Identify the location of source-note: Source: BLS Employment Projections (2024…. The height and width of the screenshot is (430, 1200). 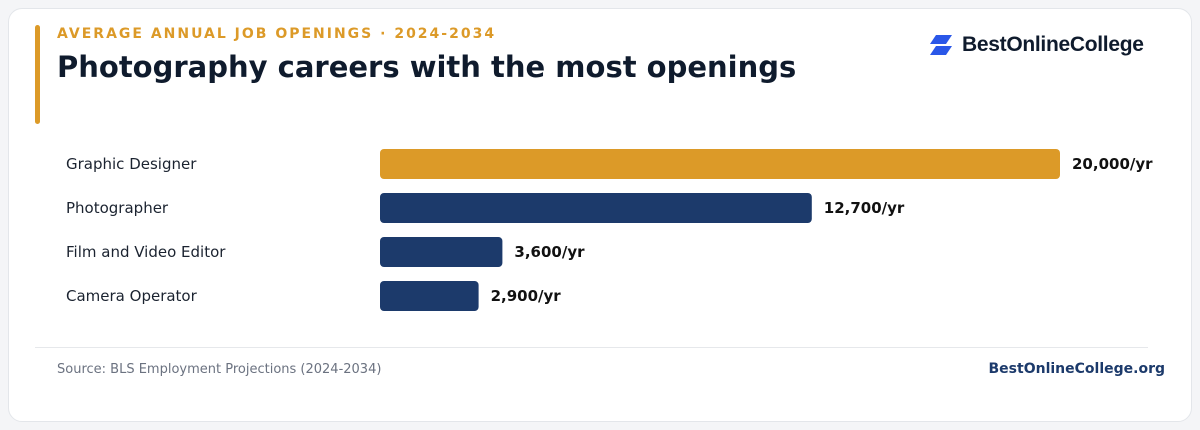
(219, 369).